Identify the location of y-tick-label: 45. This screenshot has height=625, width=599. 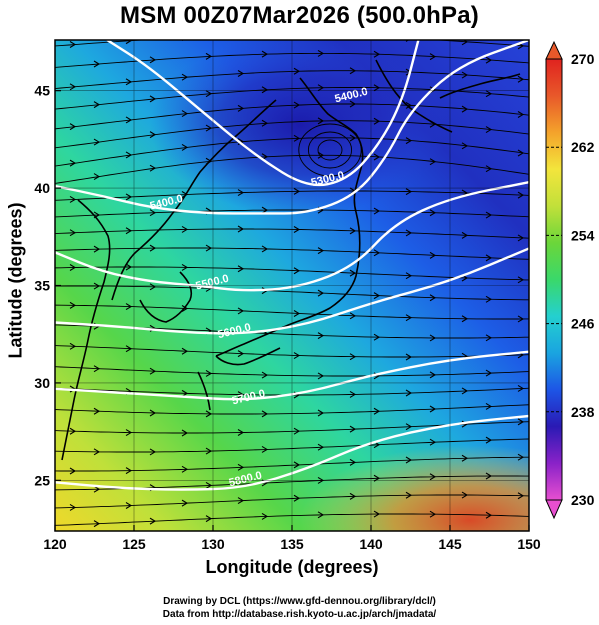
(42, 91).